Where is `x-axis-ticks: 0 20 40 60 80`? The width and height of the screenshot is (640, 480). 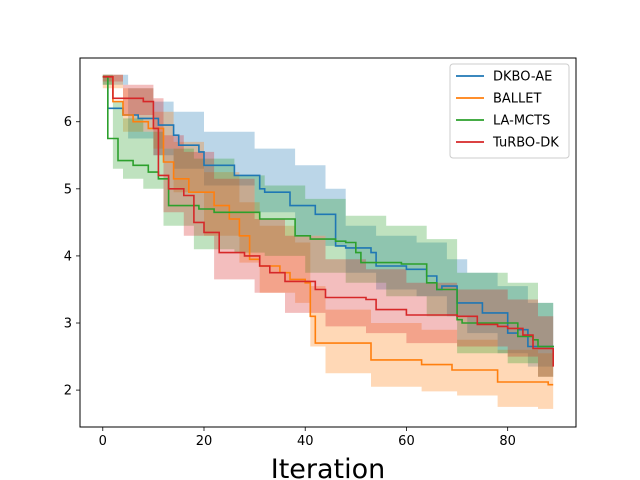
x-axis-ticks: 0 20 40 60 80 is located at coordinates (307, 438).